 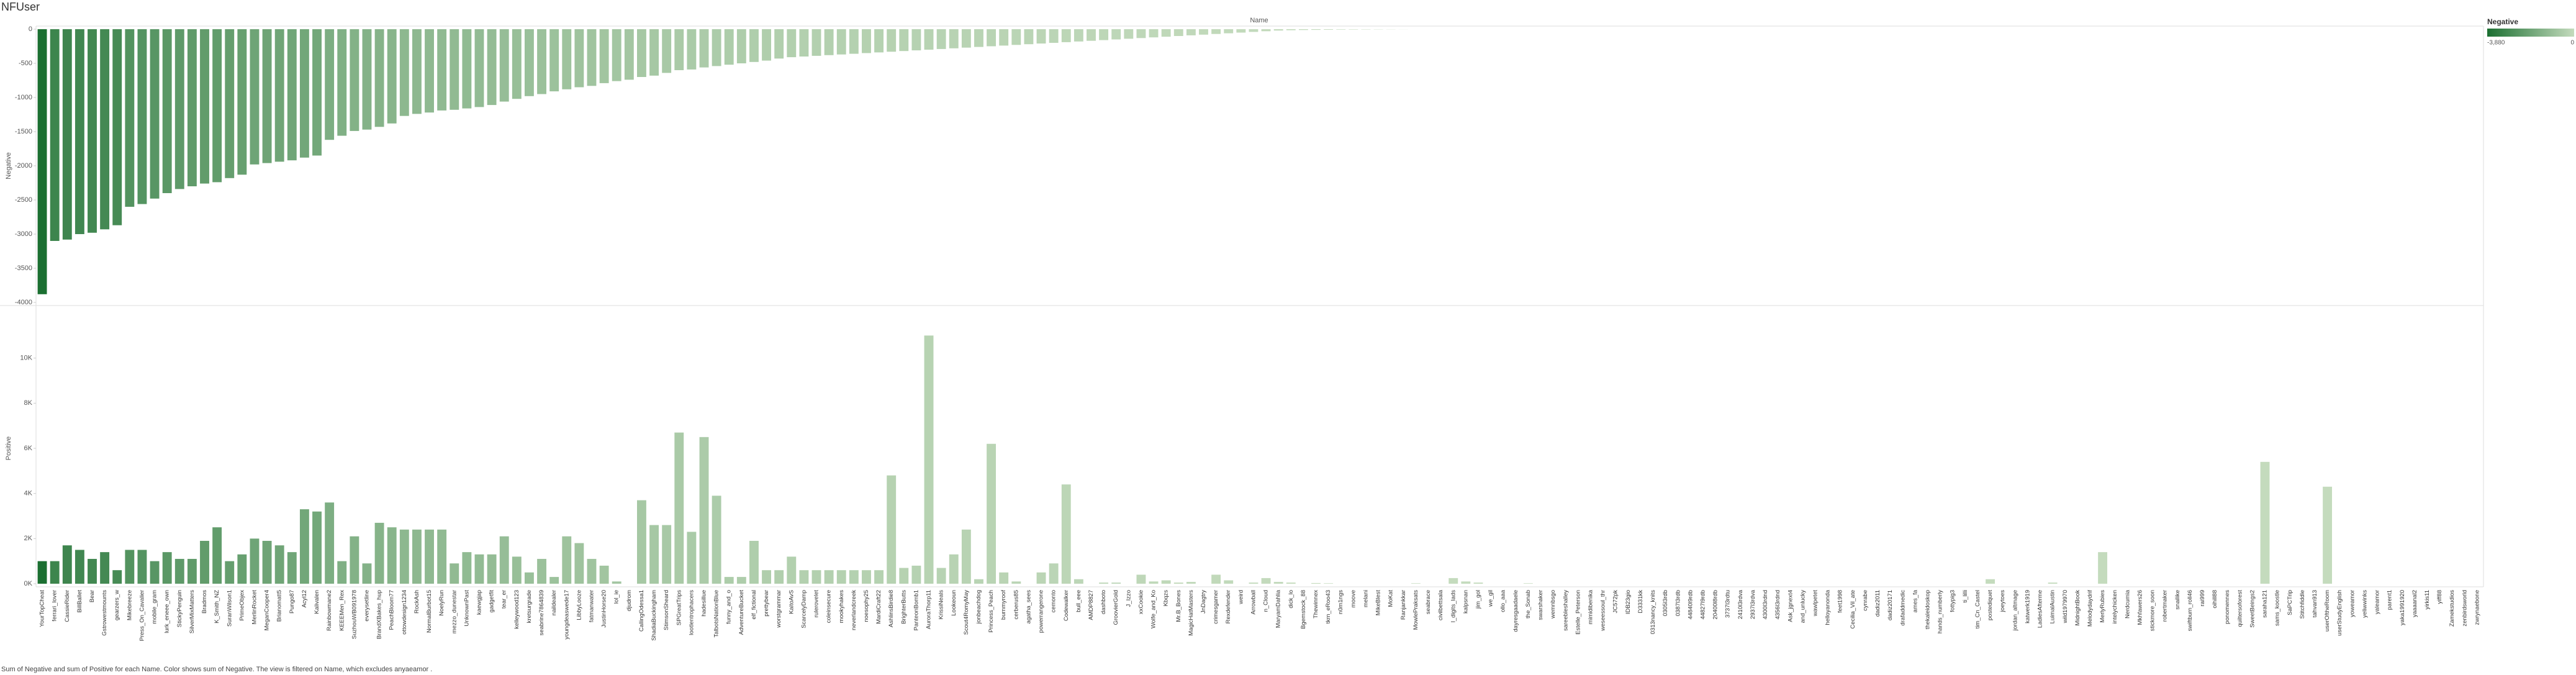 What do you see at coordinates (28, 583) in the screenshot?
I see `y-tick-label: 0K` at bounding box center [28, 583].